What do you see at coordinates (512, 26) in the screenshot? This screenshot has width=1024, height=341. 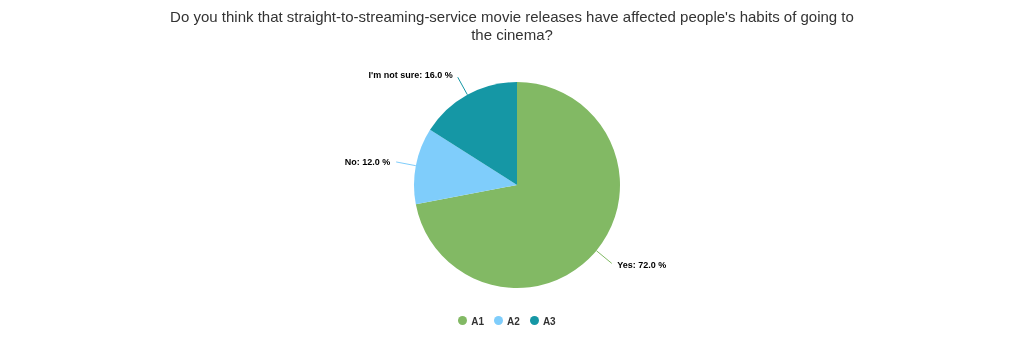 I see `chart-title: Do you think that straight-to-streaming-service movie releases have affected people's habits of going to the cinema?` at bounding box center [512, 26].